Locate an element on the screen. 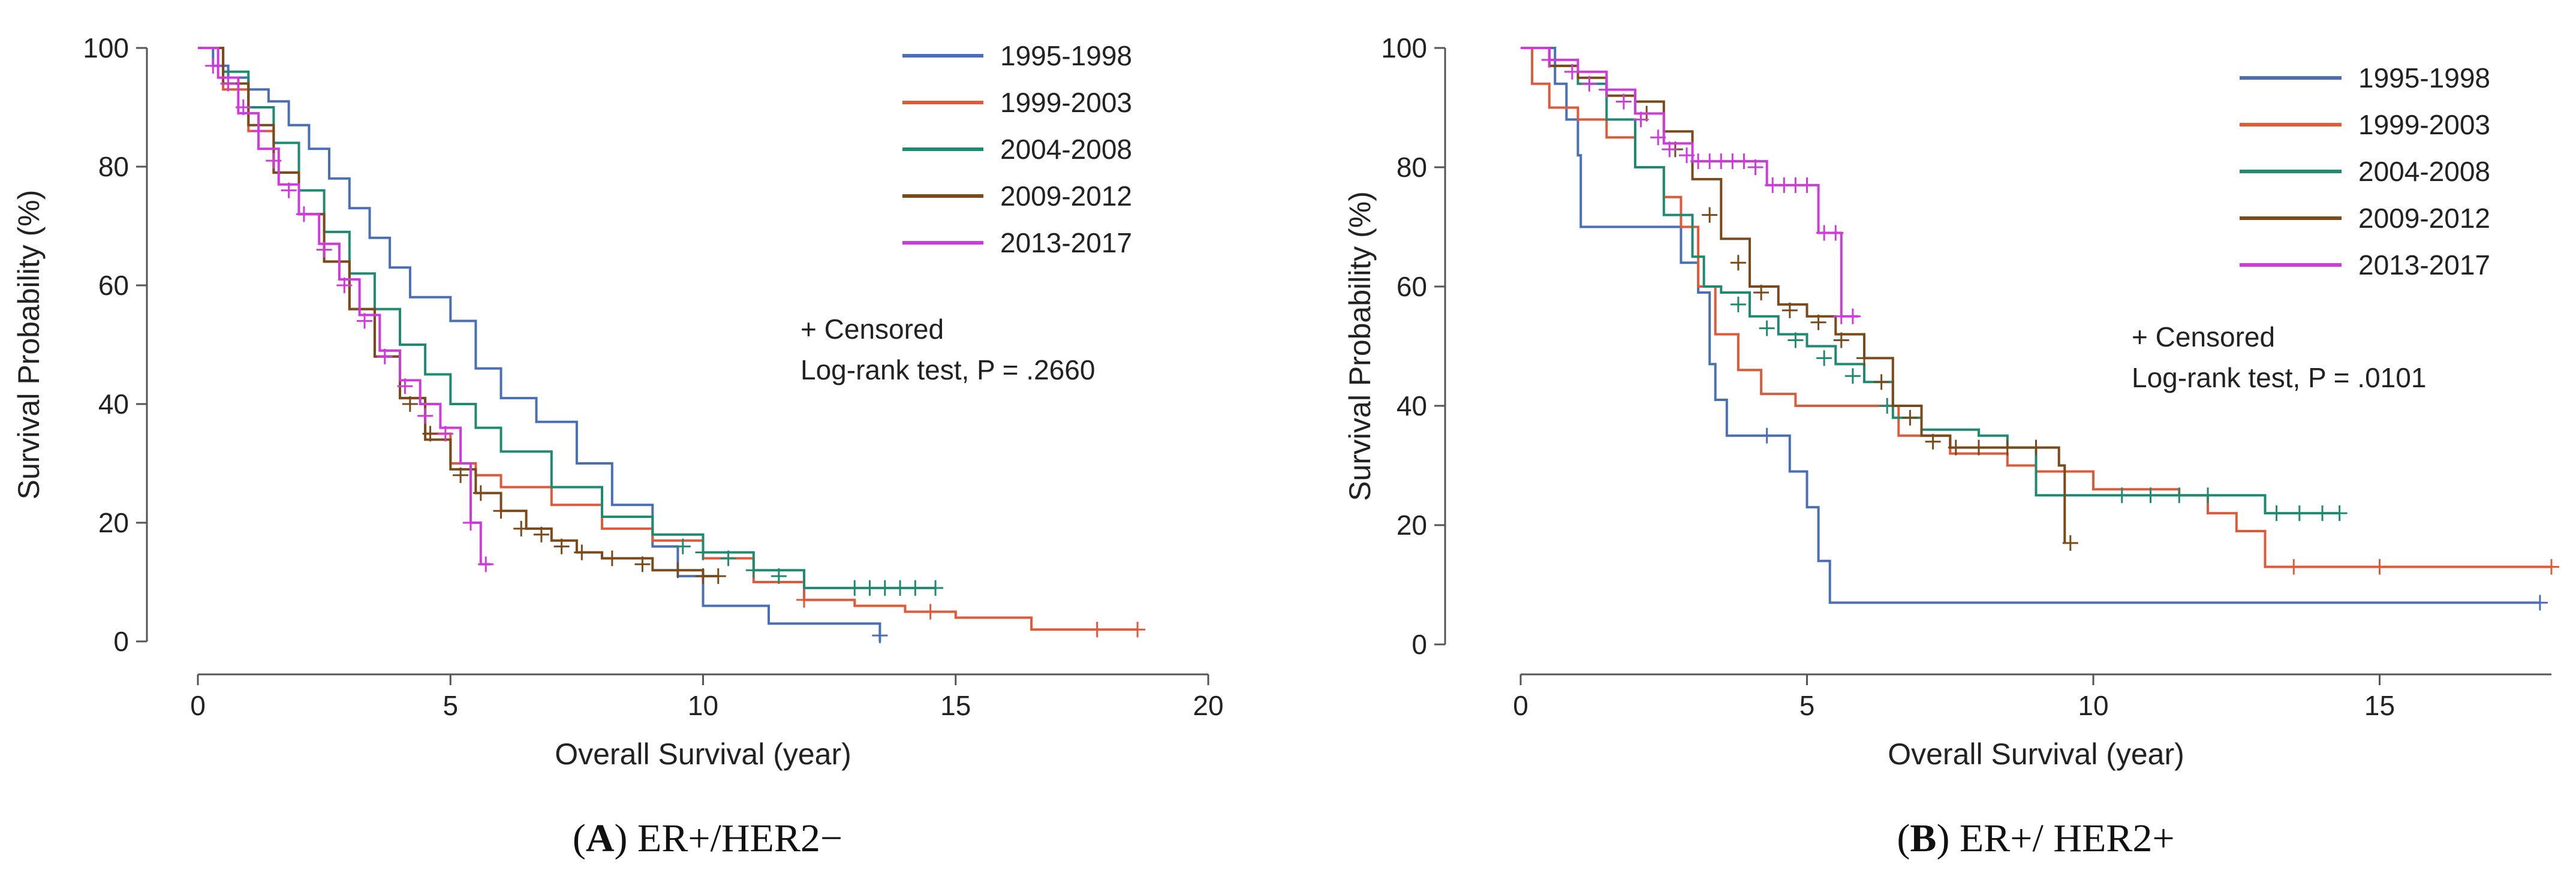 Image resolution: width=2576 pixels, height=874 pixels. annotation-line: Log-rank test, P = .0101 is located at coordinates (2279, 377).